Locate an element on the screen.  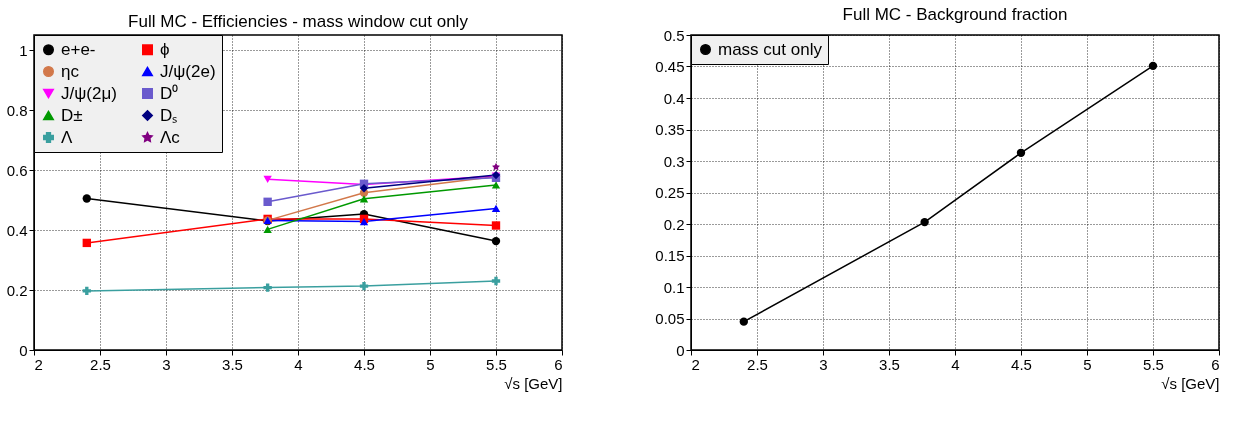
y-tick-label: 0.5 is located at coordinates (674, 35).